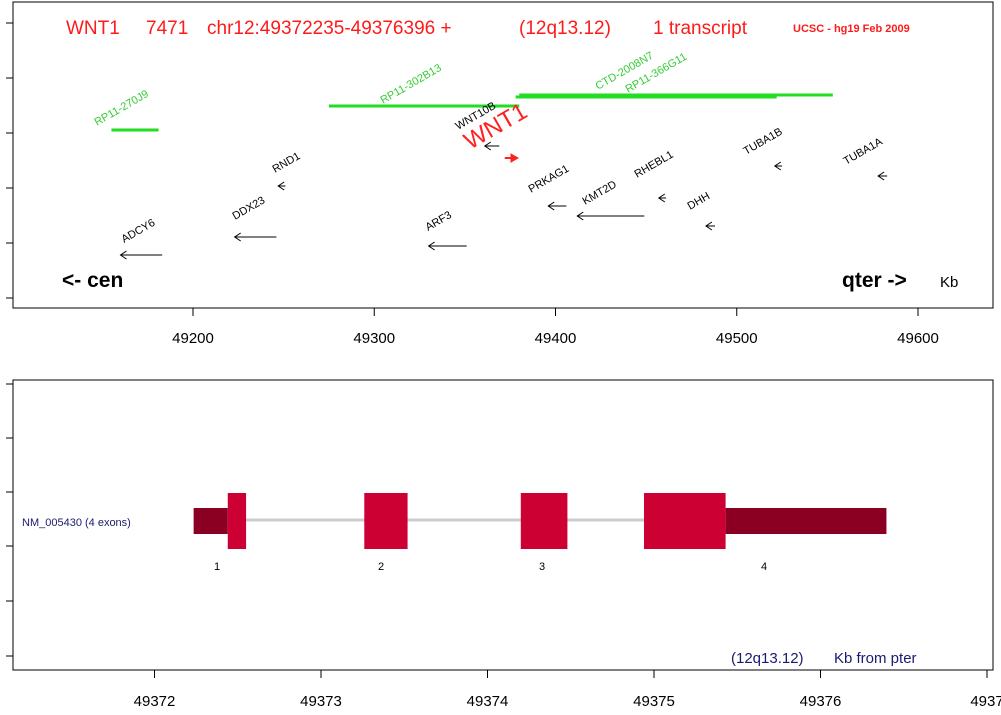 Image resolution: width=1001 pixels, height=715 pixels. What do you see at coordinates (851, 29) in the screenshot?
I see `header-source-label: UCSC - hg19 Feb 2009` at bounding box center [851, 29].